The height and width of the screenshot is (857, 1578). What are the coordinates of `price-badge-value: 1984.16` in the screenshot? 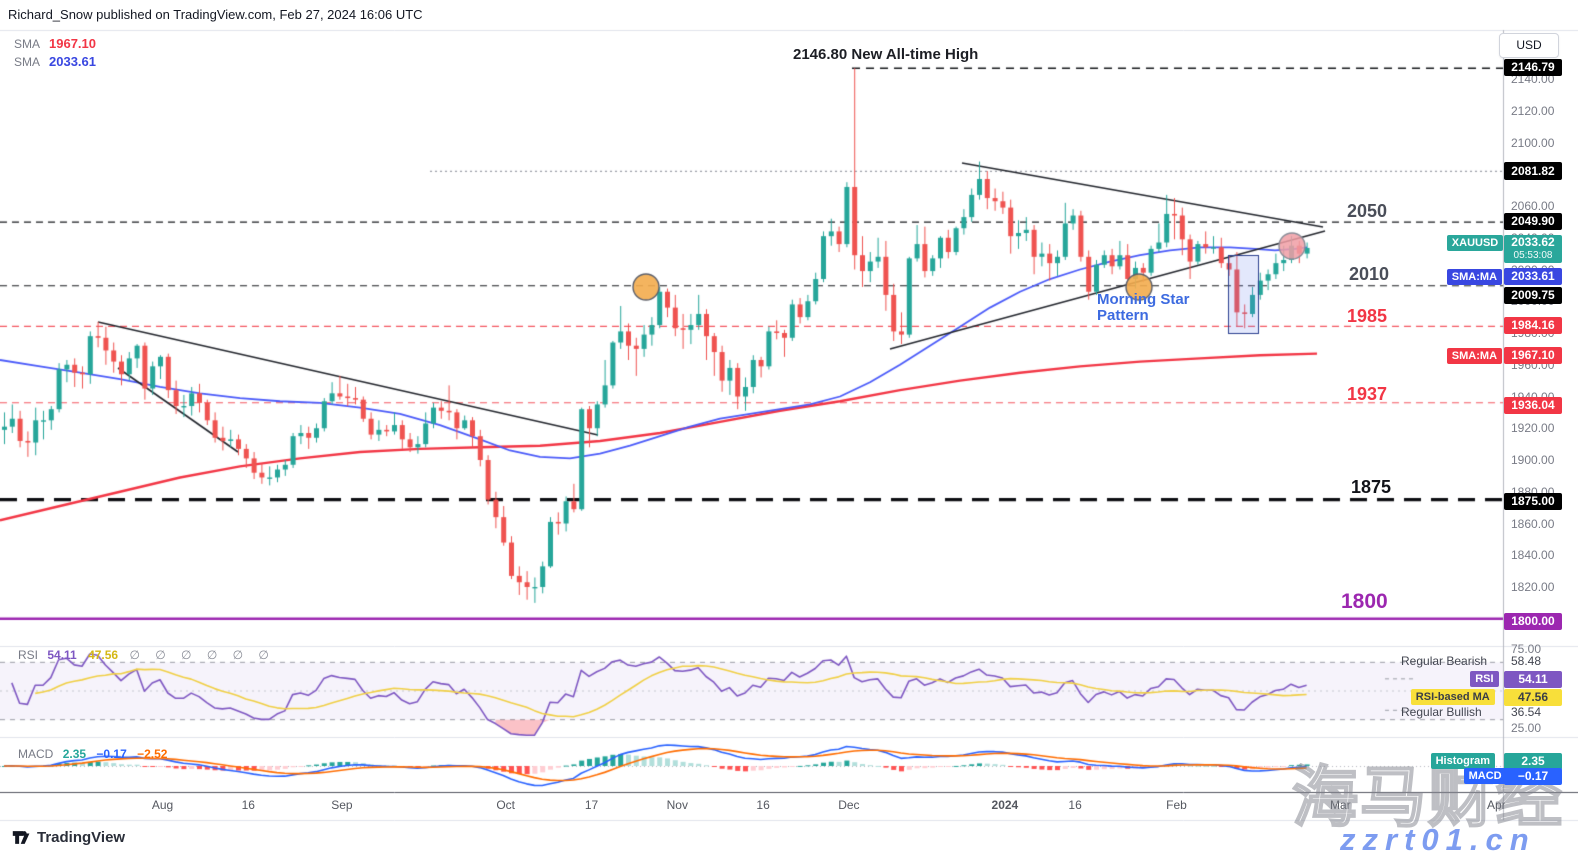 It's located at (1533, 325).